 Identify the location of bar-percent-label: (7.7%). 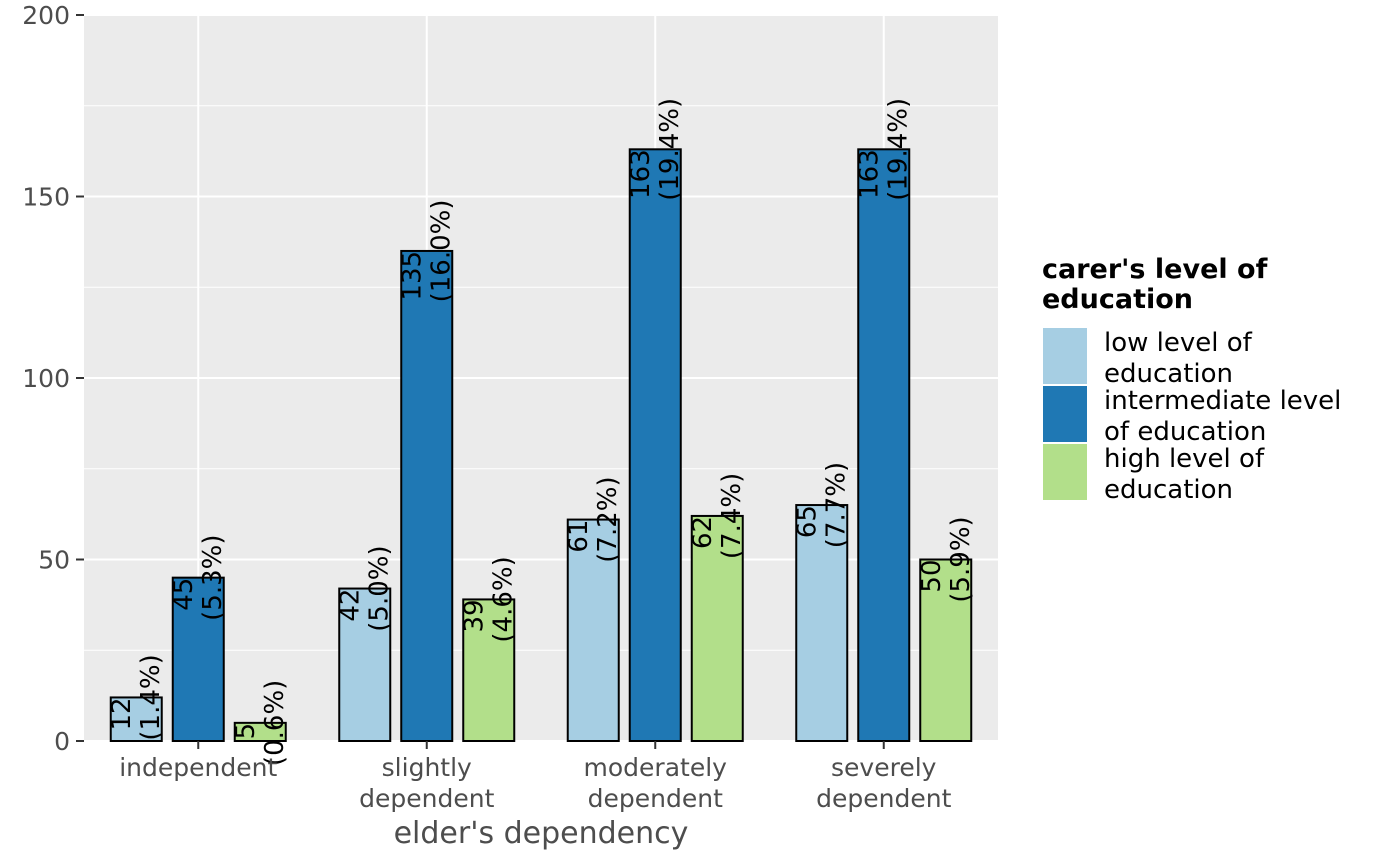
(837, 505).